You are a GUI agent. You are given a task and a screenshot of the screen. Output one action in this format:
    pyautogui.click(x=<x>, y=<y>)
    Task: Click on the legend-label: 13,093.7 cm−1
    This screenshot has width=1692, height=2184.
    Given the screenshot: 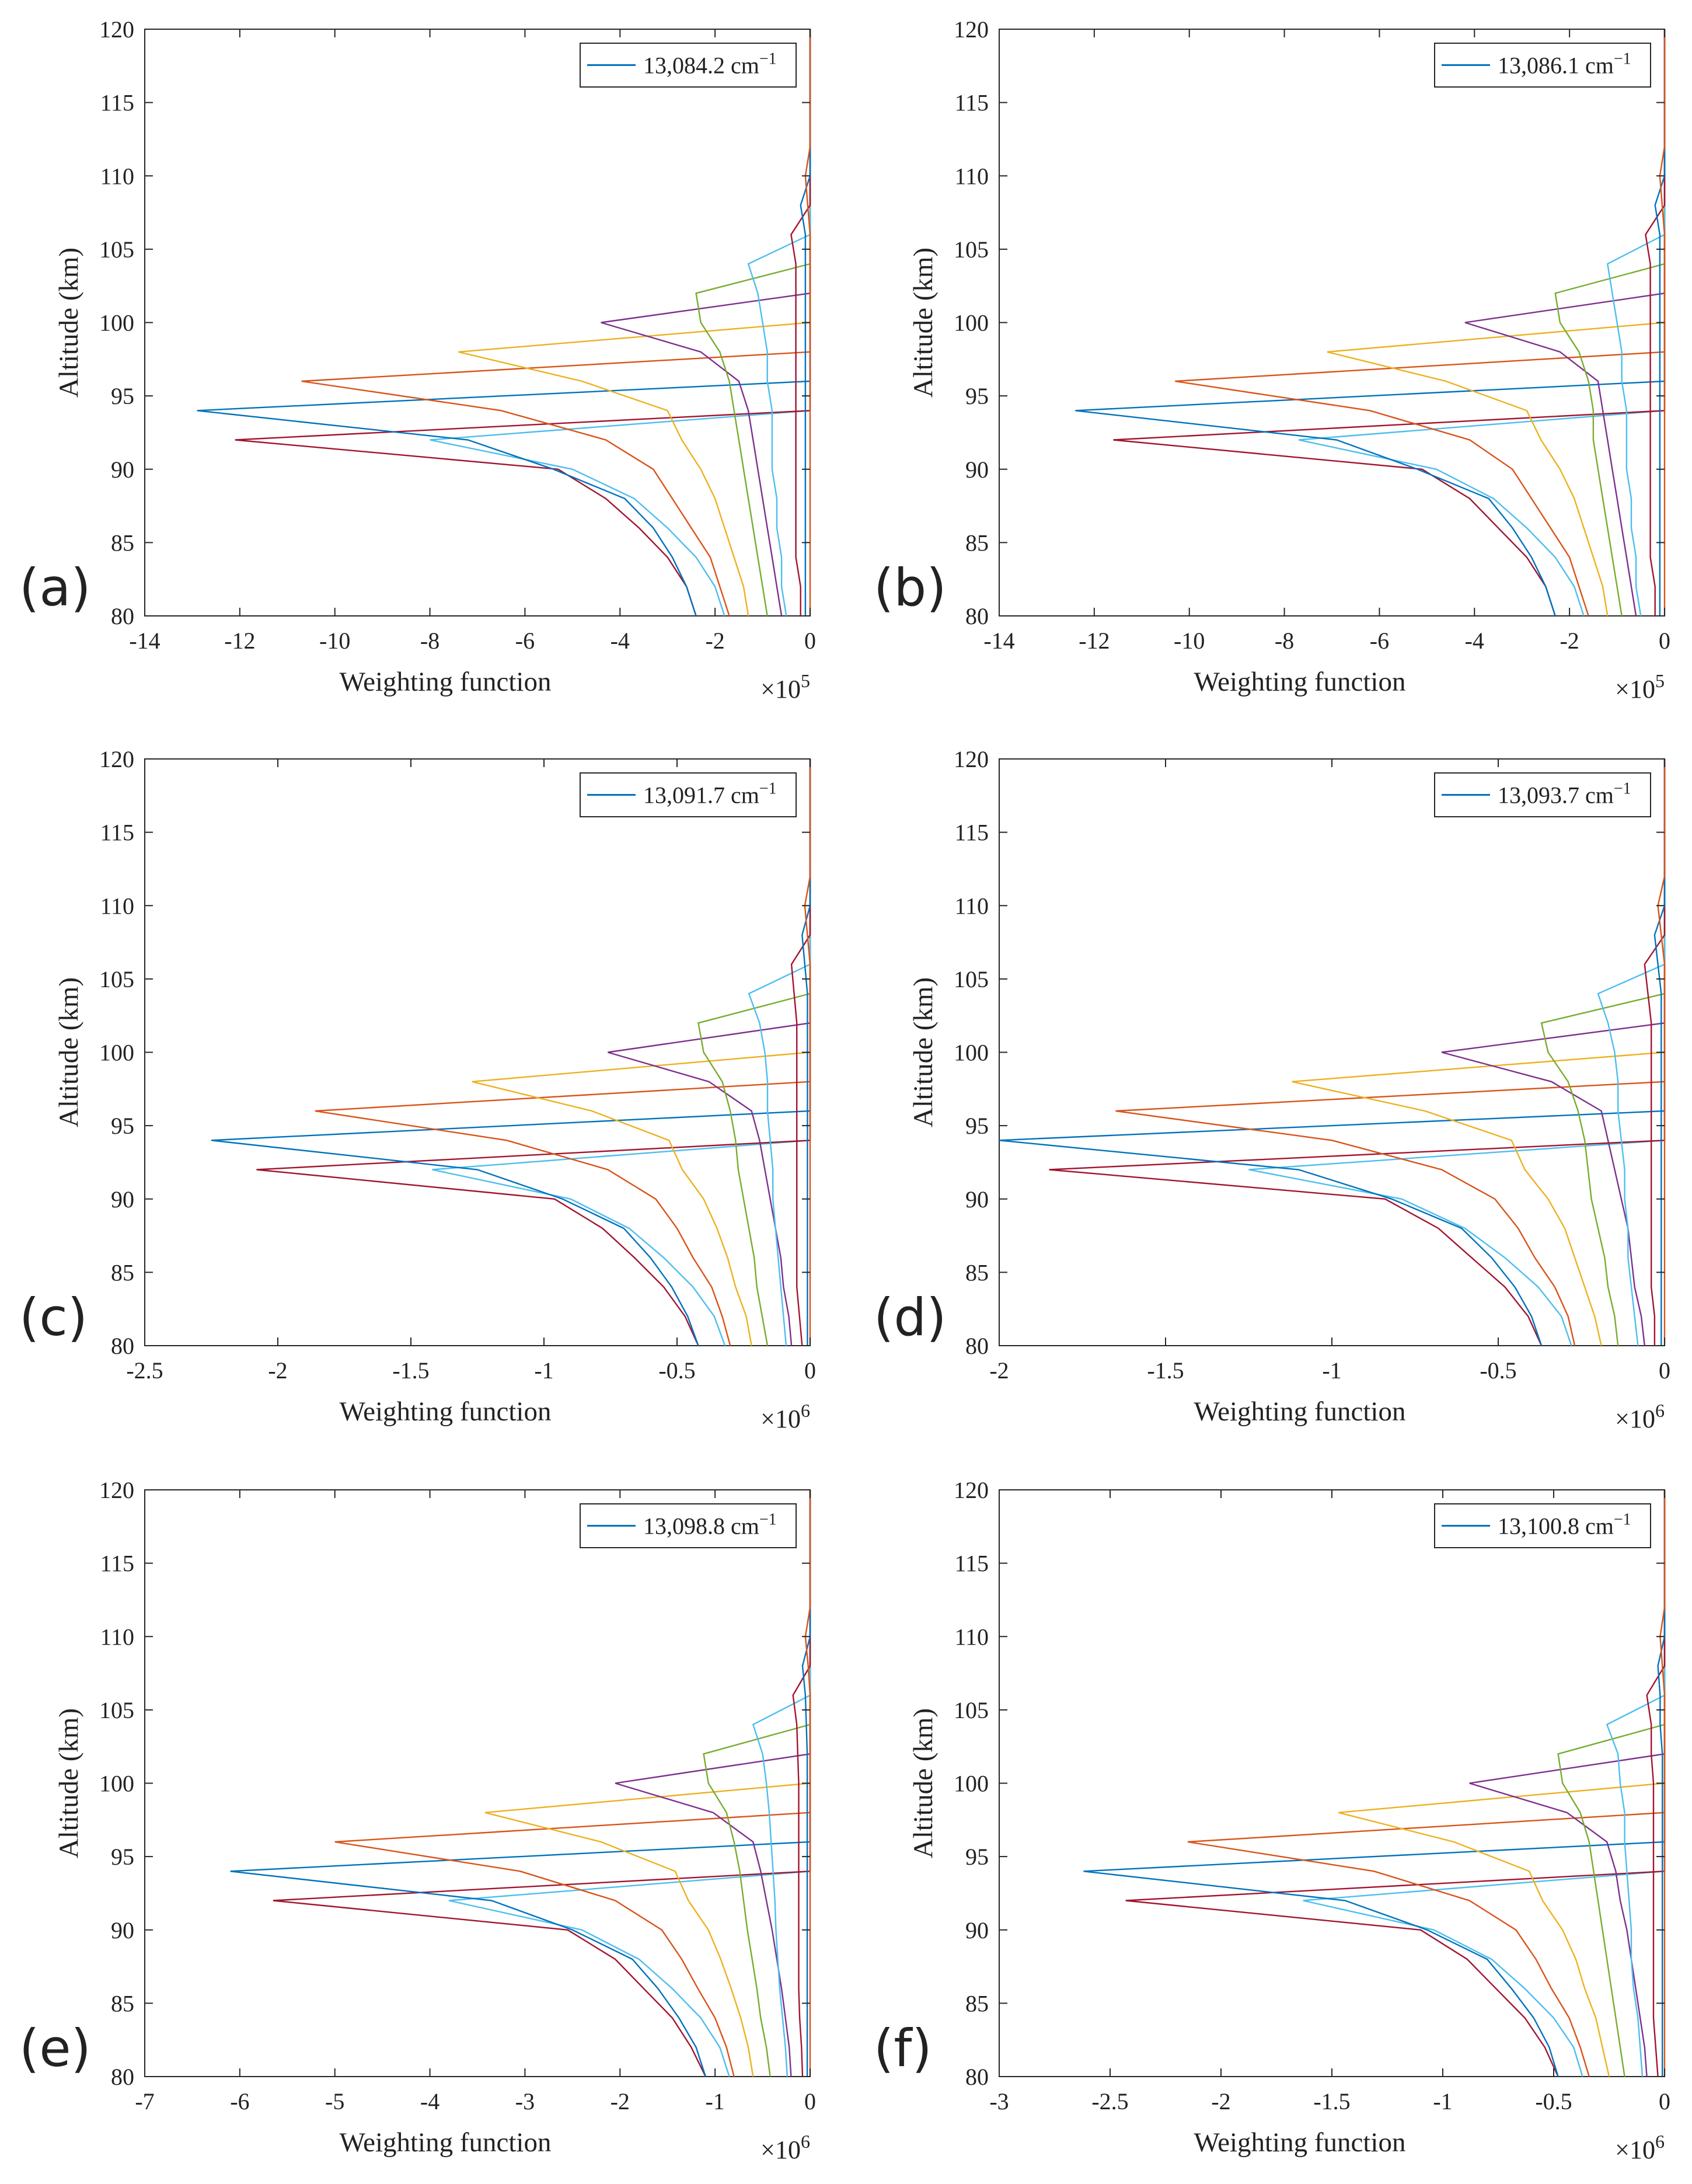 What is the action you would take?
    pyautogui.click(x=1564, y=794)
    